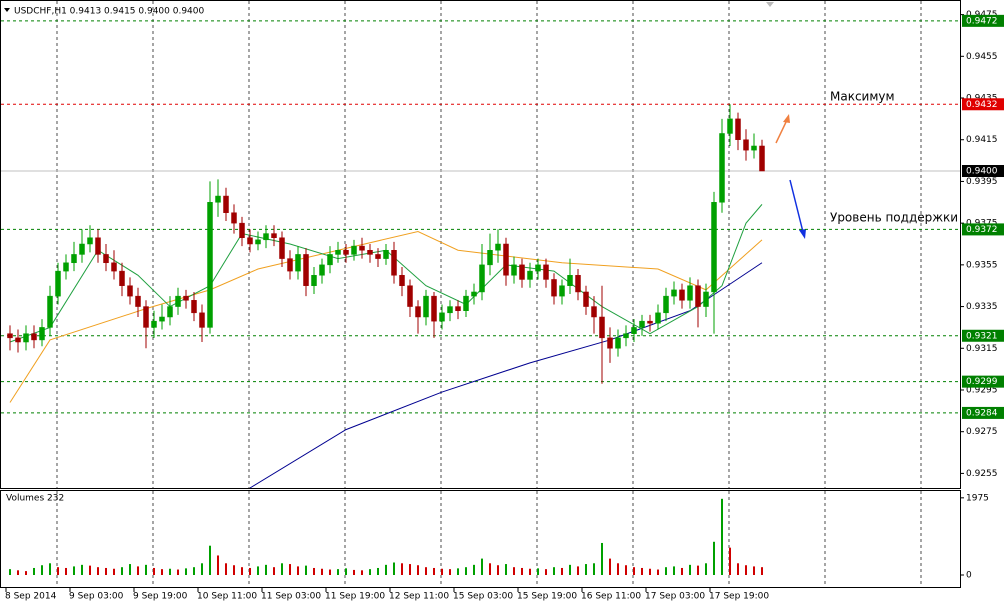  I want to click on y-tick-label: 0.9395, so click(982, 182).